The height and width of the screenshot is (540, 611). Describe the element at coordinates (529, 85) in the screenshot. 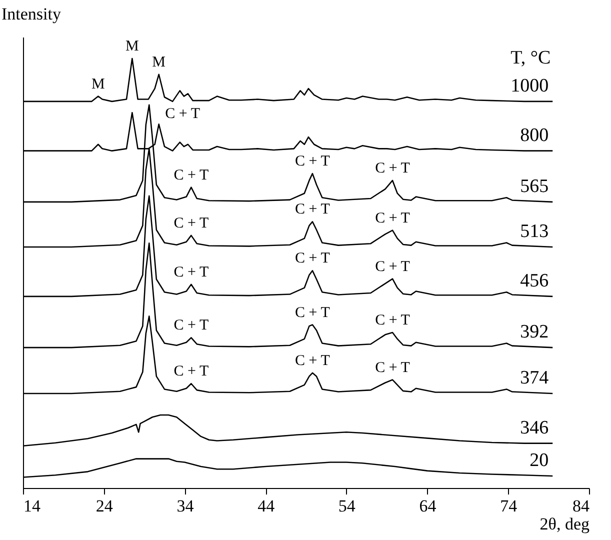

I see `series-label: 1000` at that location.